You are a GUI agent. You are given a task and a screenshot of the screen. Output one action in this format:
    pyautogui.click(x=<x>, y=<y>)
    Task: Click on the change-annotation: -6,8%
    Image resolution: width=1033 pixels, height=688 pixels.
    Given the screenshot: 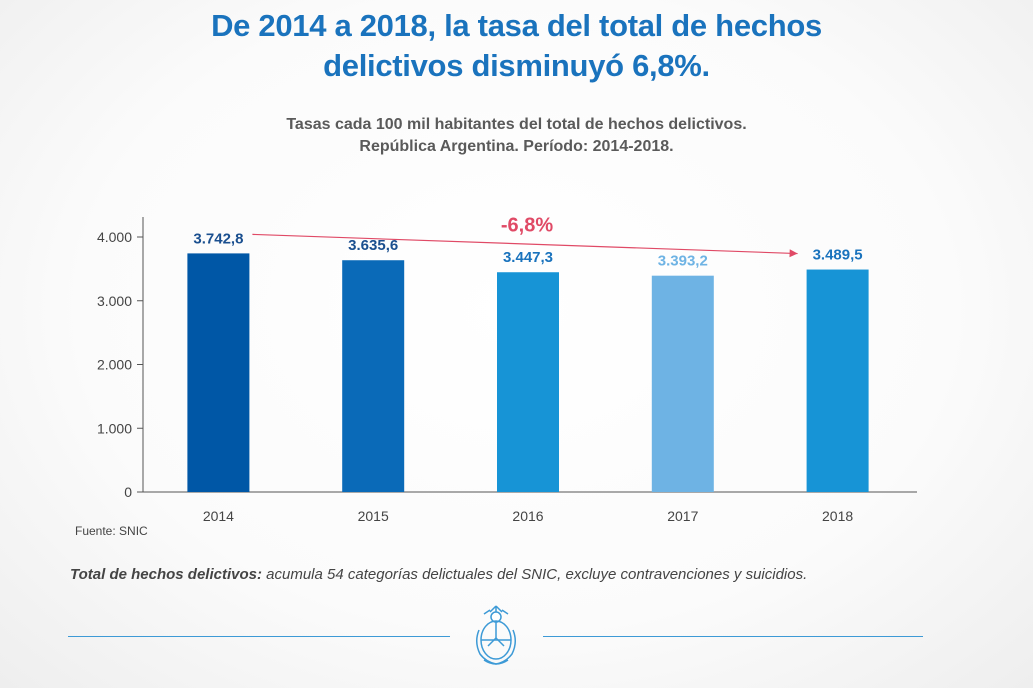 What is the action you would take?
    pyautogui.click(x=527, y=225)
    